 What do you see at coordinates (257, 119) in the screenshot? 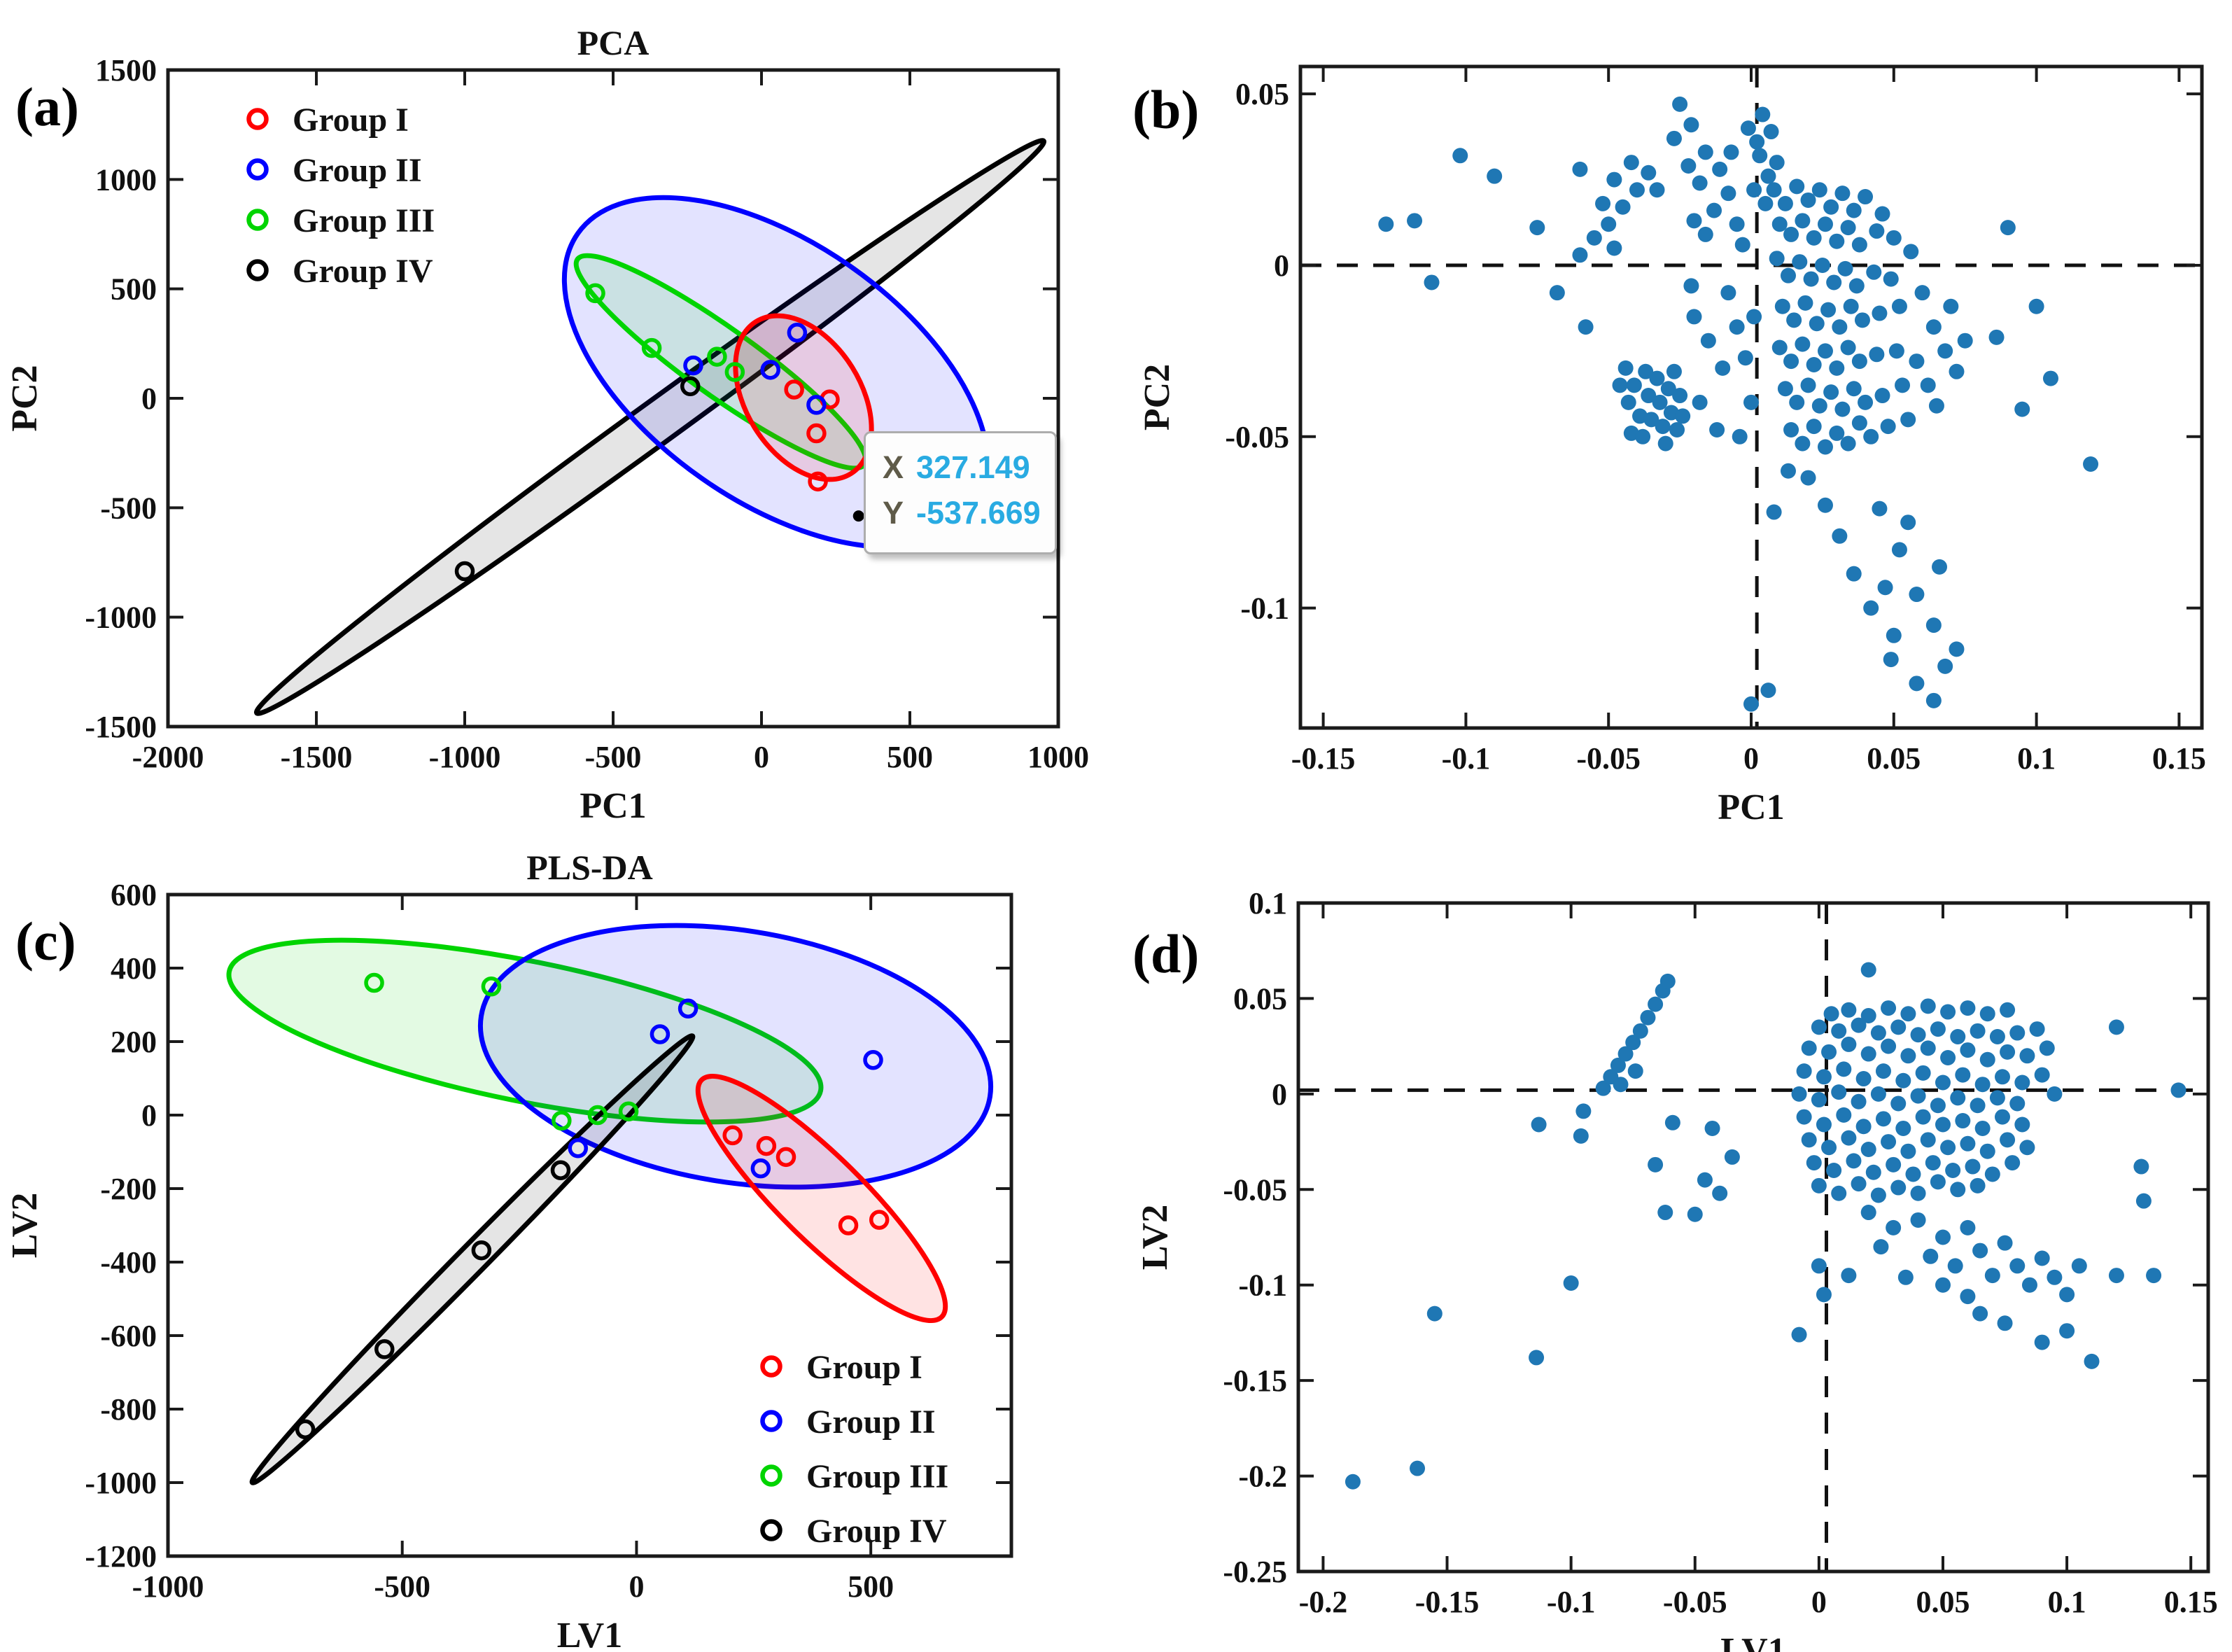
I see `legend-marker-group-i` at bounding box center [257, 119].